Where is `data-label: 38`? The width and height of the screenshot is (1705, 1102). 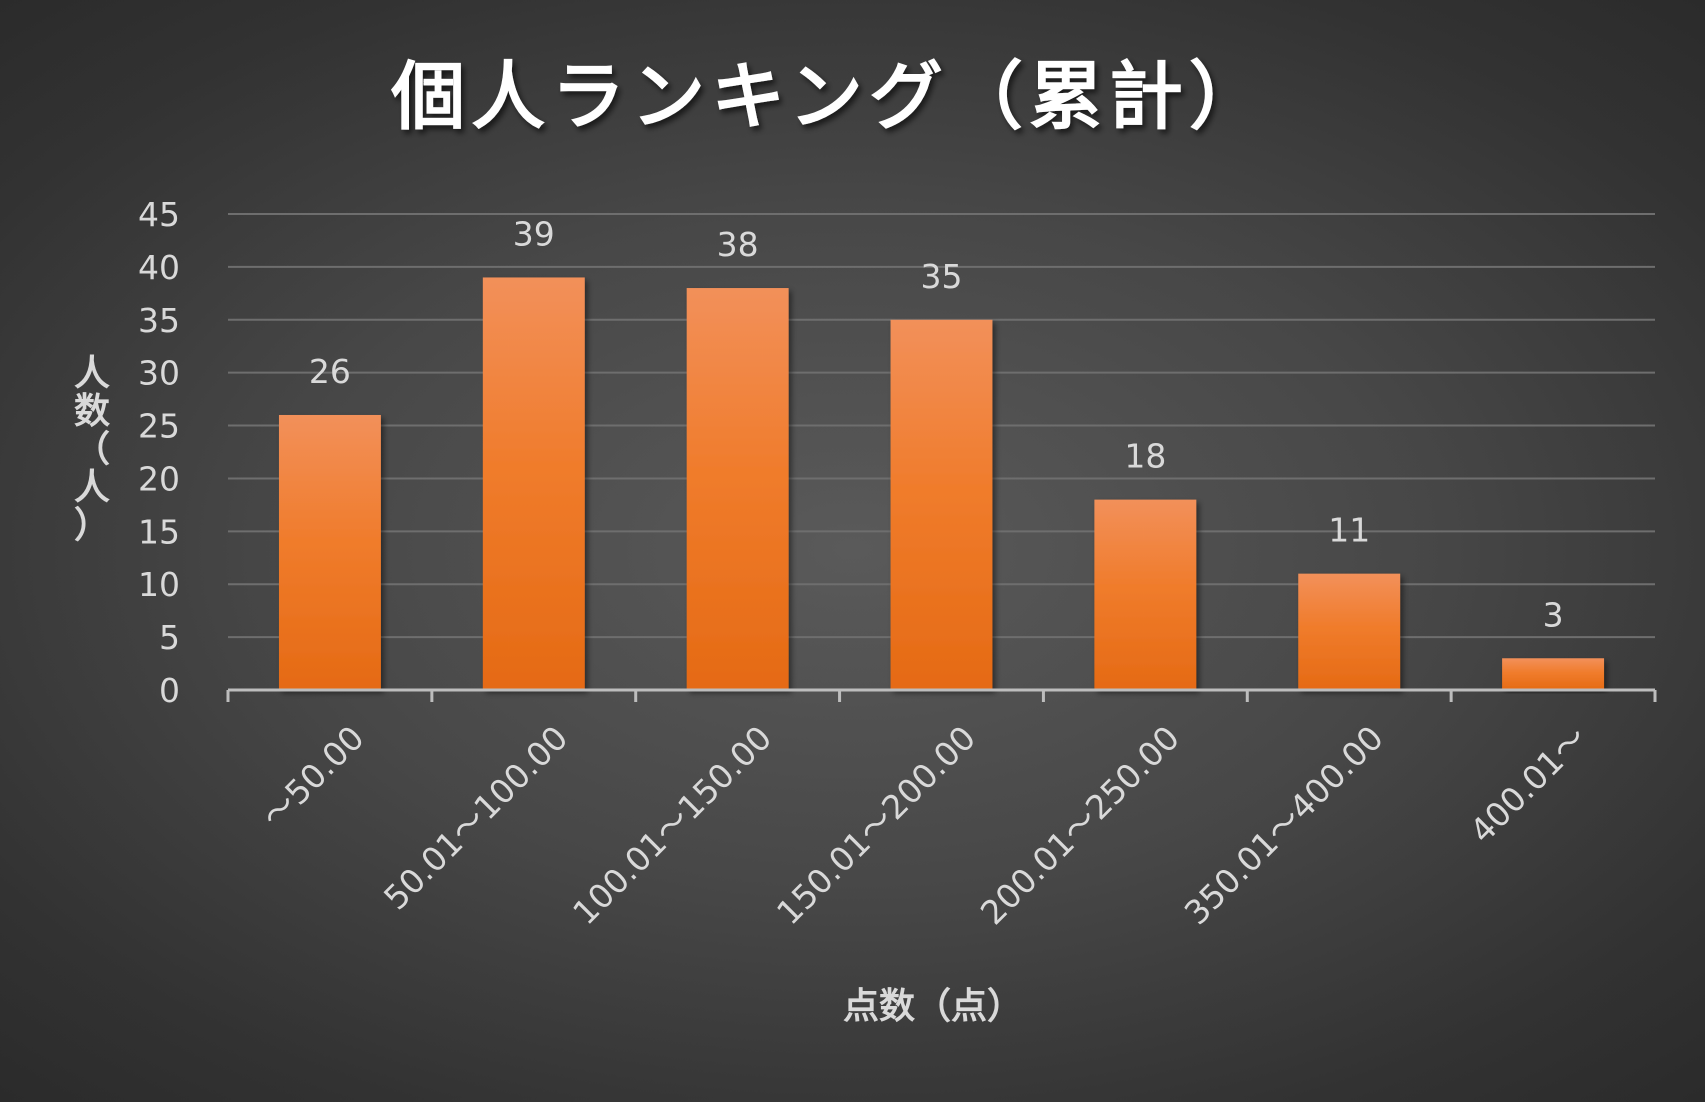 data-label: 38 is located at coordinates (738, 244).